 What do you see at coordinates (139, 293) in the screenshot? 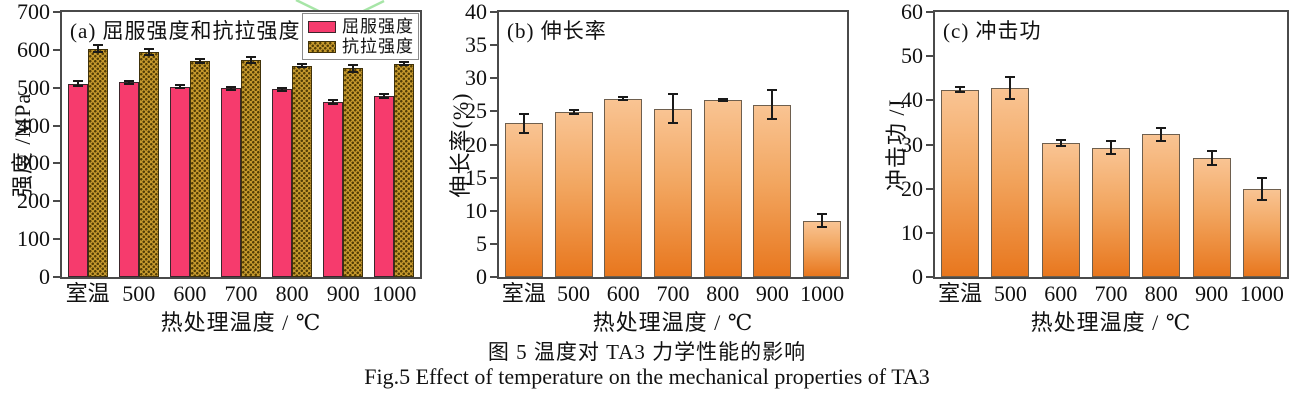
I see `x-tick-label-a: 500` at bounding box center [139, 293].